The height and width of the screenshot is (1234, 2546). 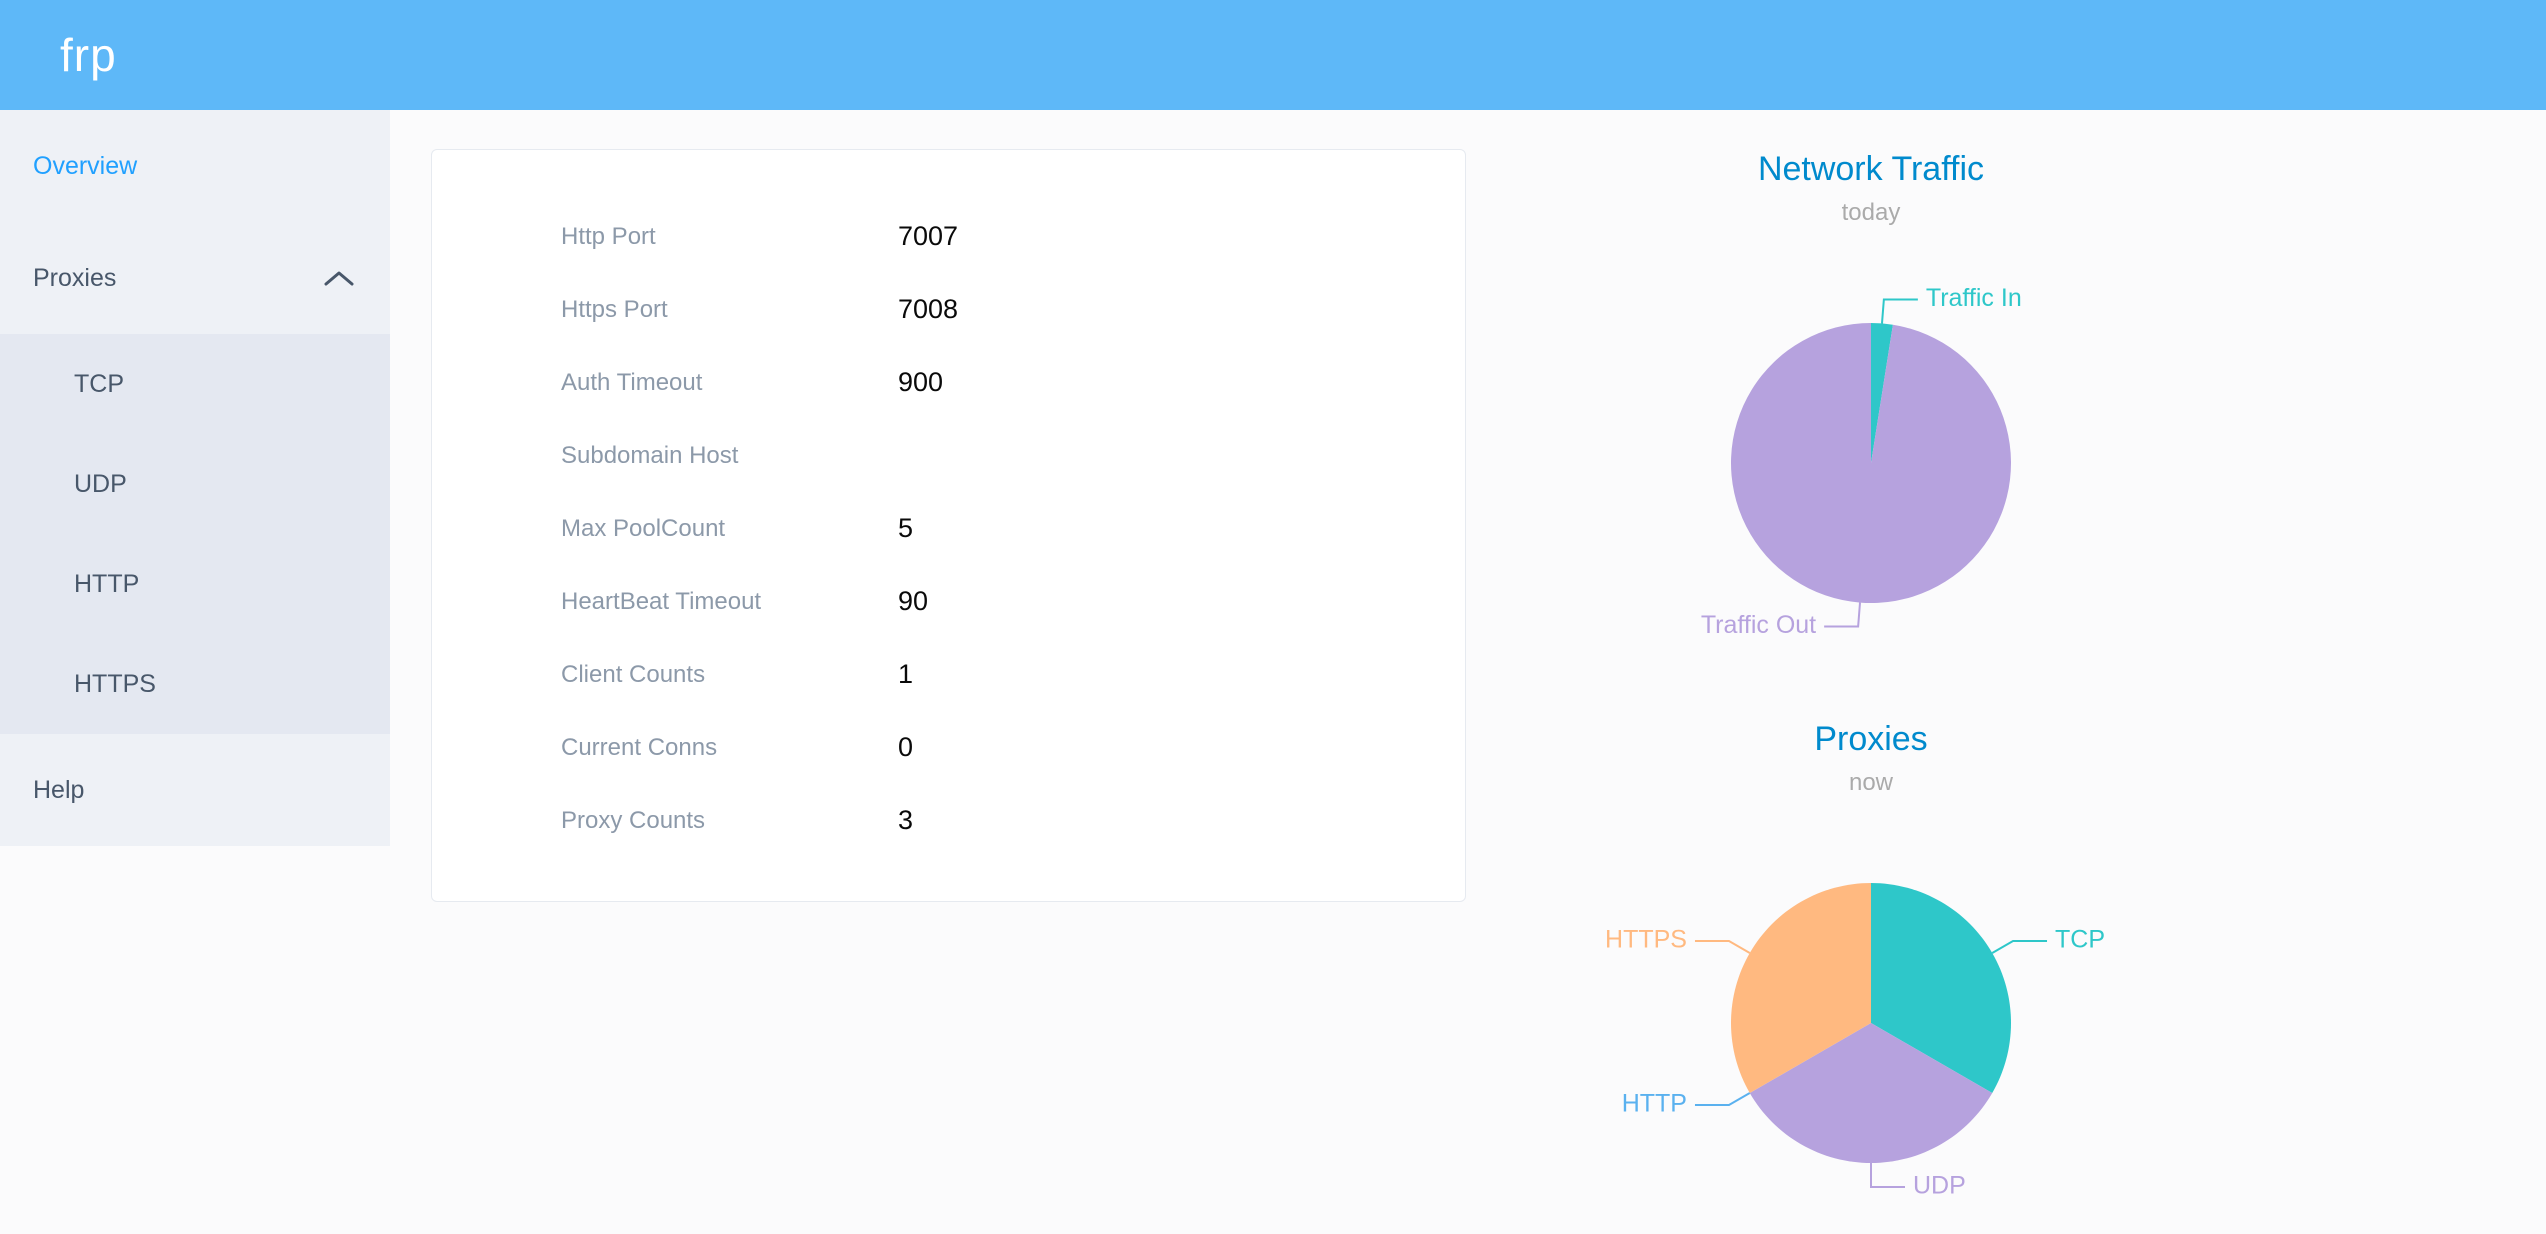 I want to click on info-value: 5, so click(x=906, y=528).